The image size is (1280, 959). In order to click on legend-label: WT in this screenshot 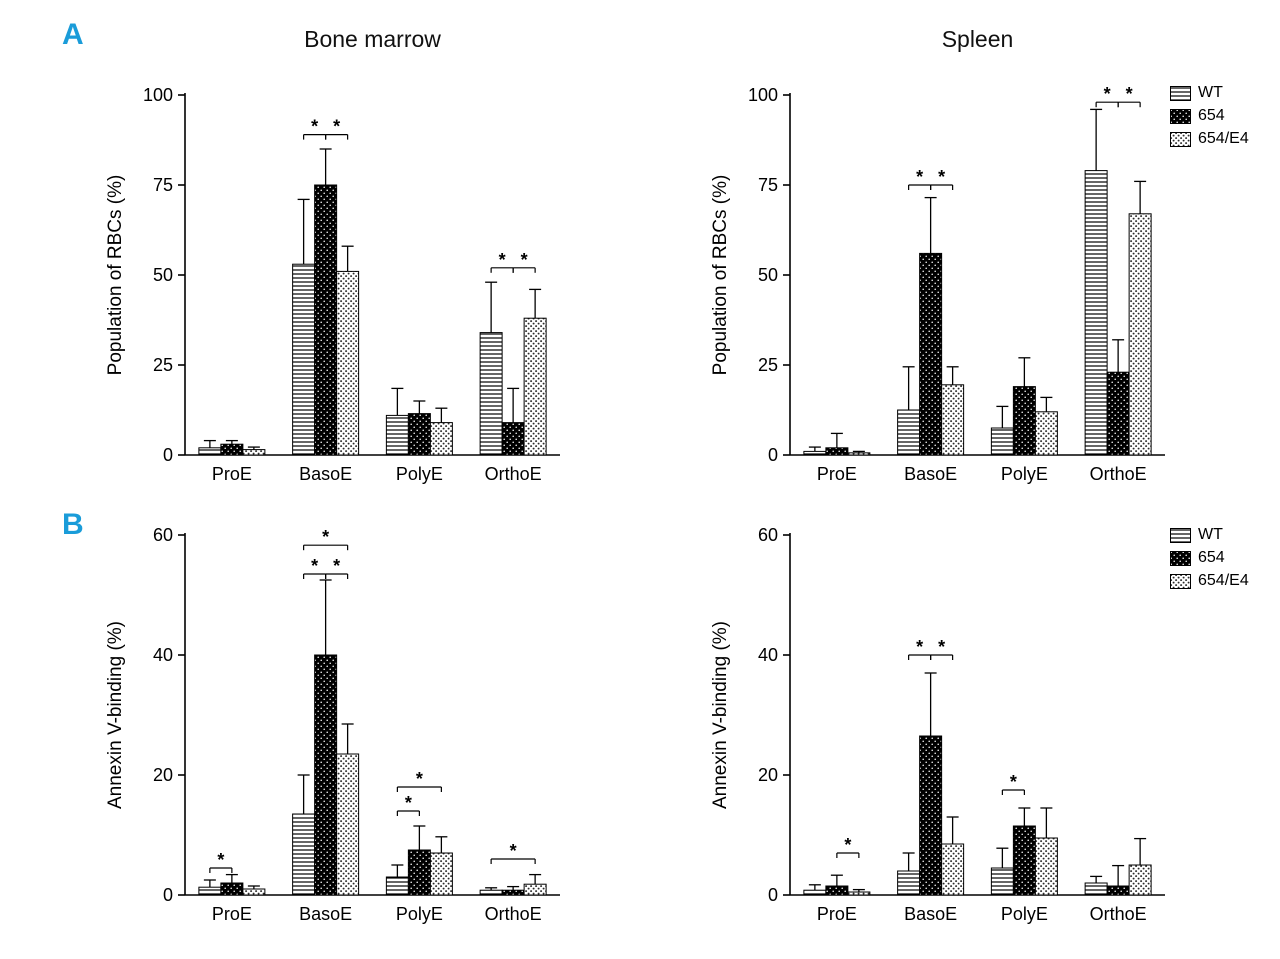, I will do `click(1210, 92)`.